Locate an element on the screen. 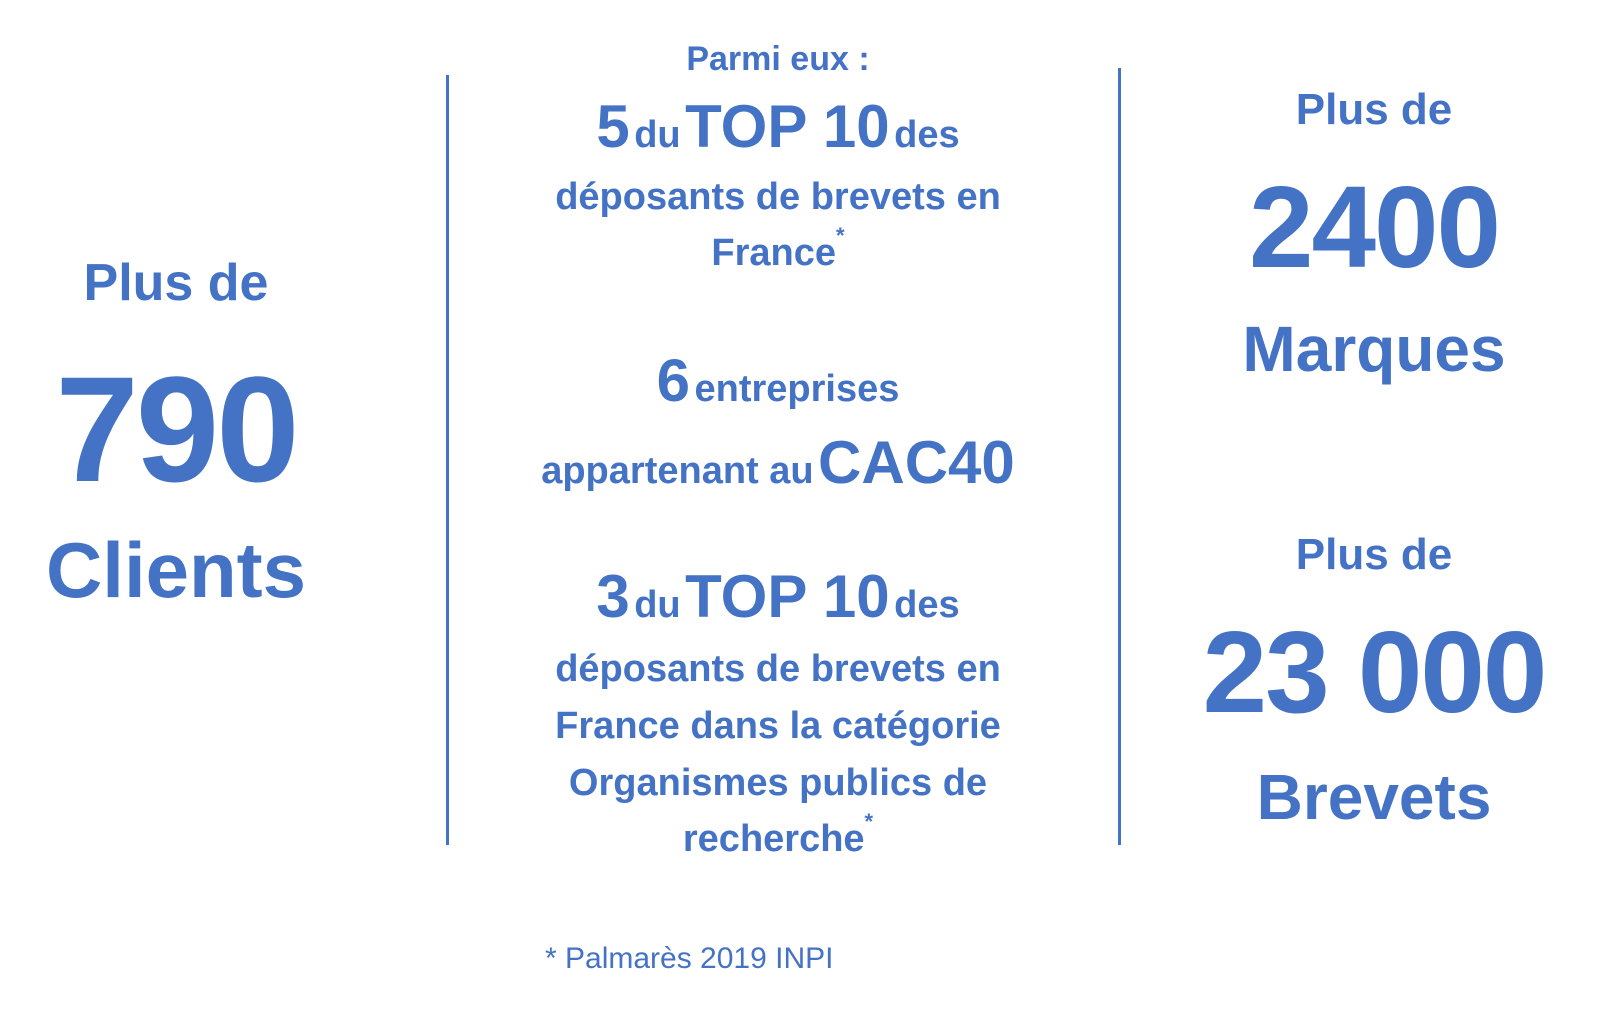  research-headline: 3 du TOP 10 des is located at coordinates (777, 596).